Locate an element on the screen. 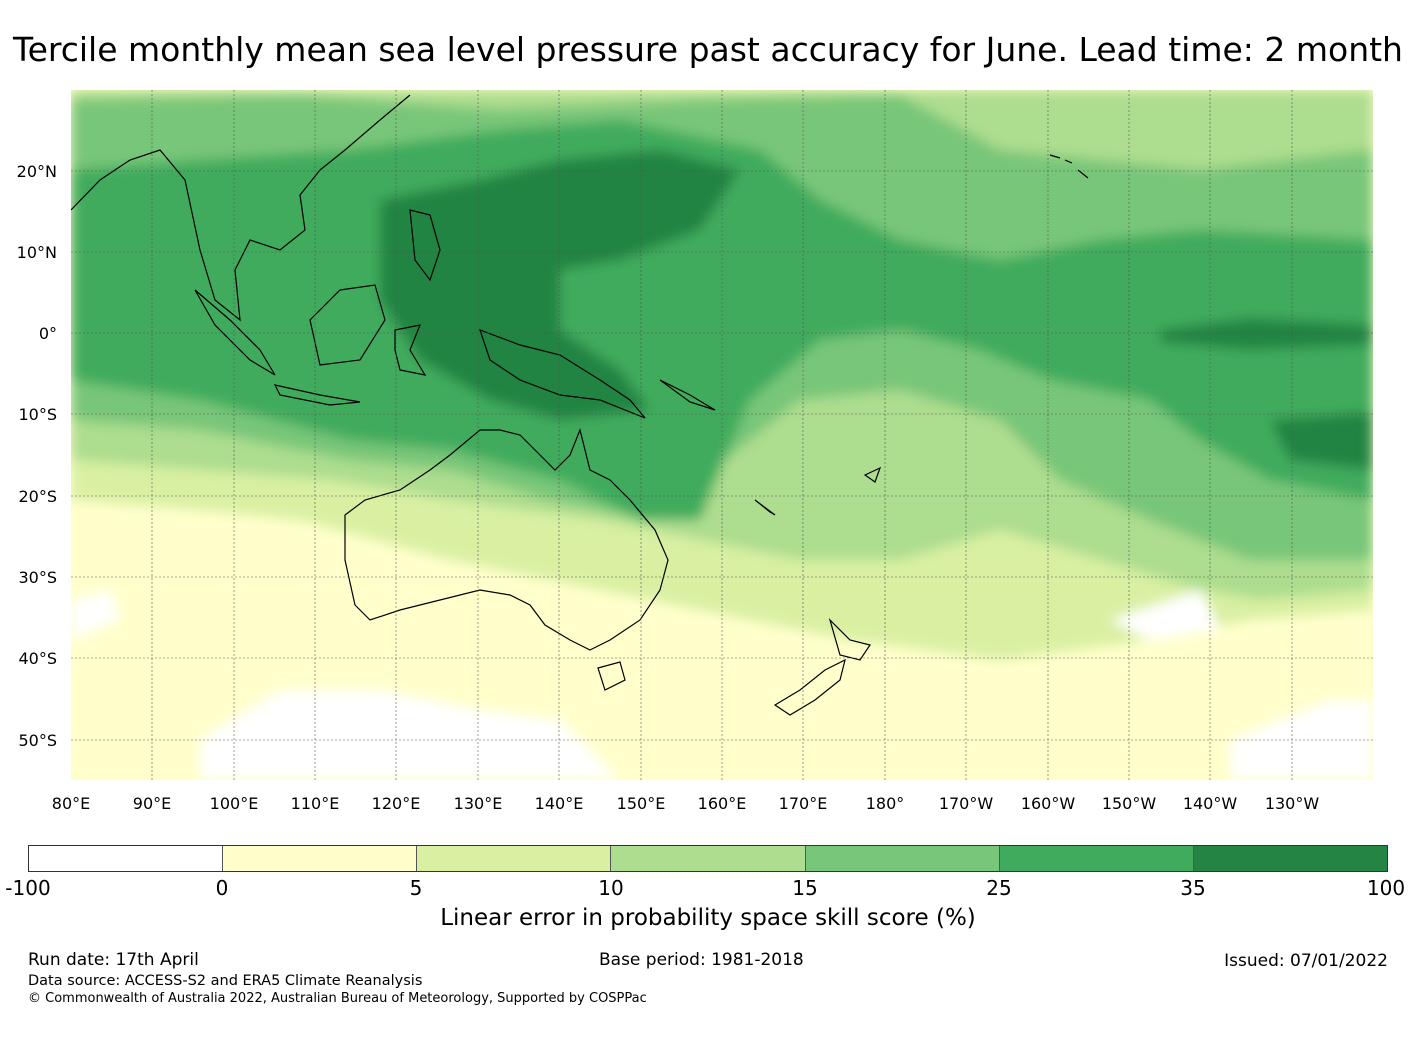 Image resolution: width=1416 pixels, height=1050 pixels. coastline-fiji is located at coordinates (872, 474).